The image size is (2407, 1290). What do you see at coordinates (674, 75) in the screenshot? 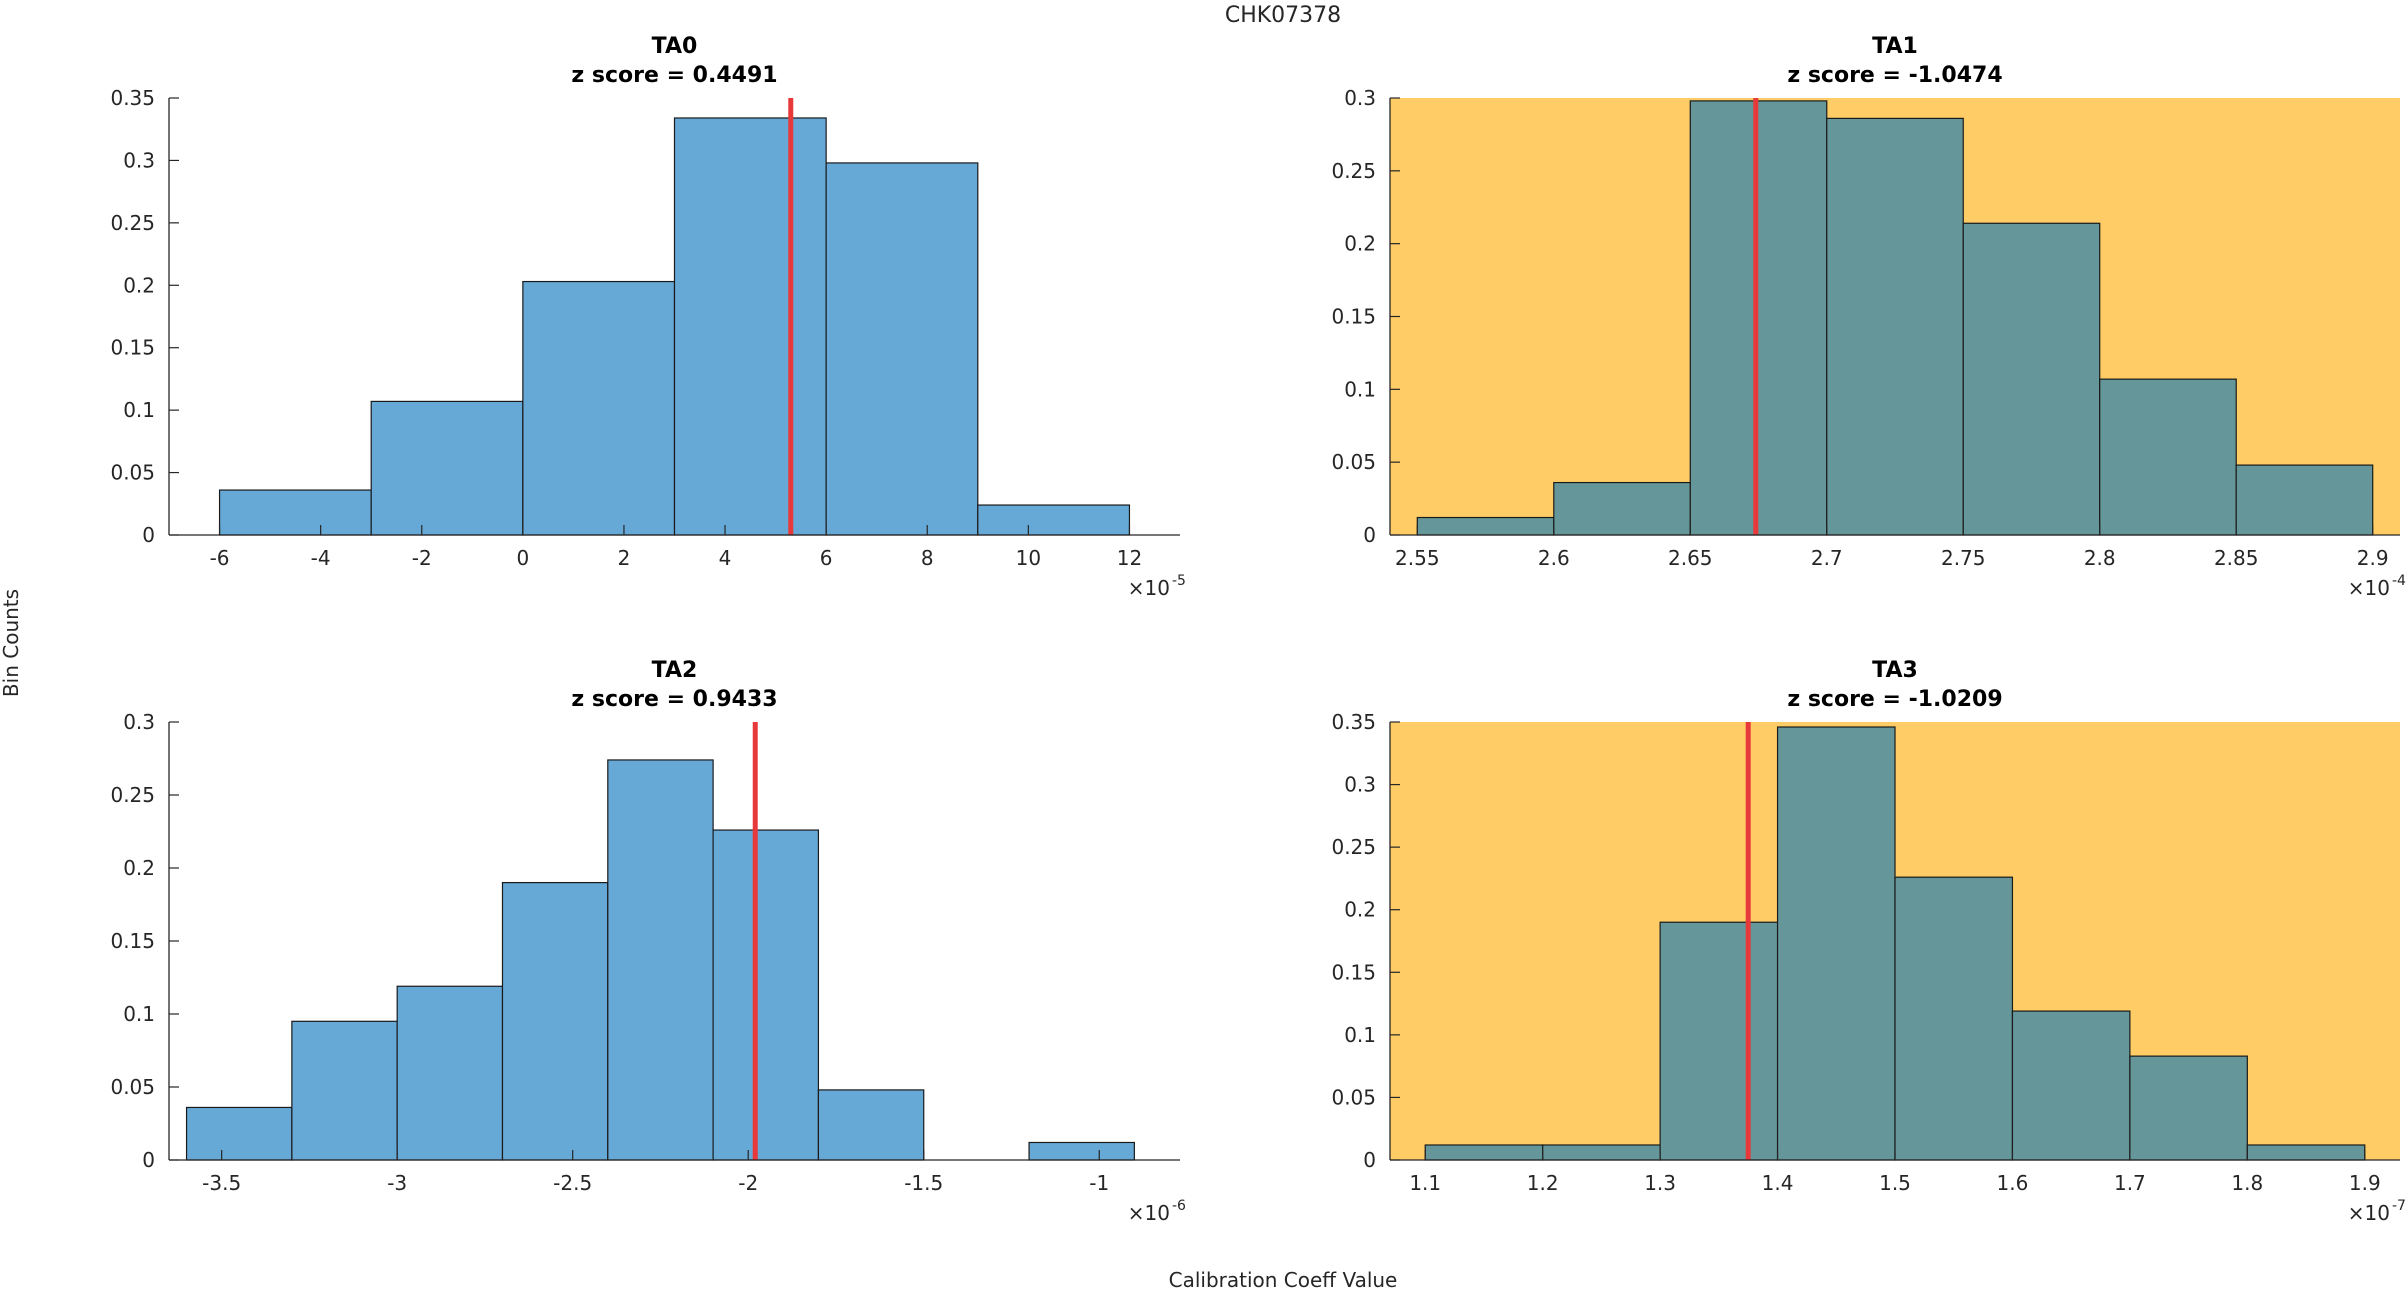
I see `subplot-zscore: z score = 0.4491` at bounding box center [674, 75].